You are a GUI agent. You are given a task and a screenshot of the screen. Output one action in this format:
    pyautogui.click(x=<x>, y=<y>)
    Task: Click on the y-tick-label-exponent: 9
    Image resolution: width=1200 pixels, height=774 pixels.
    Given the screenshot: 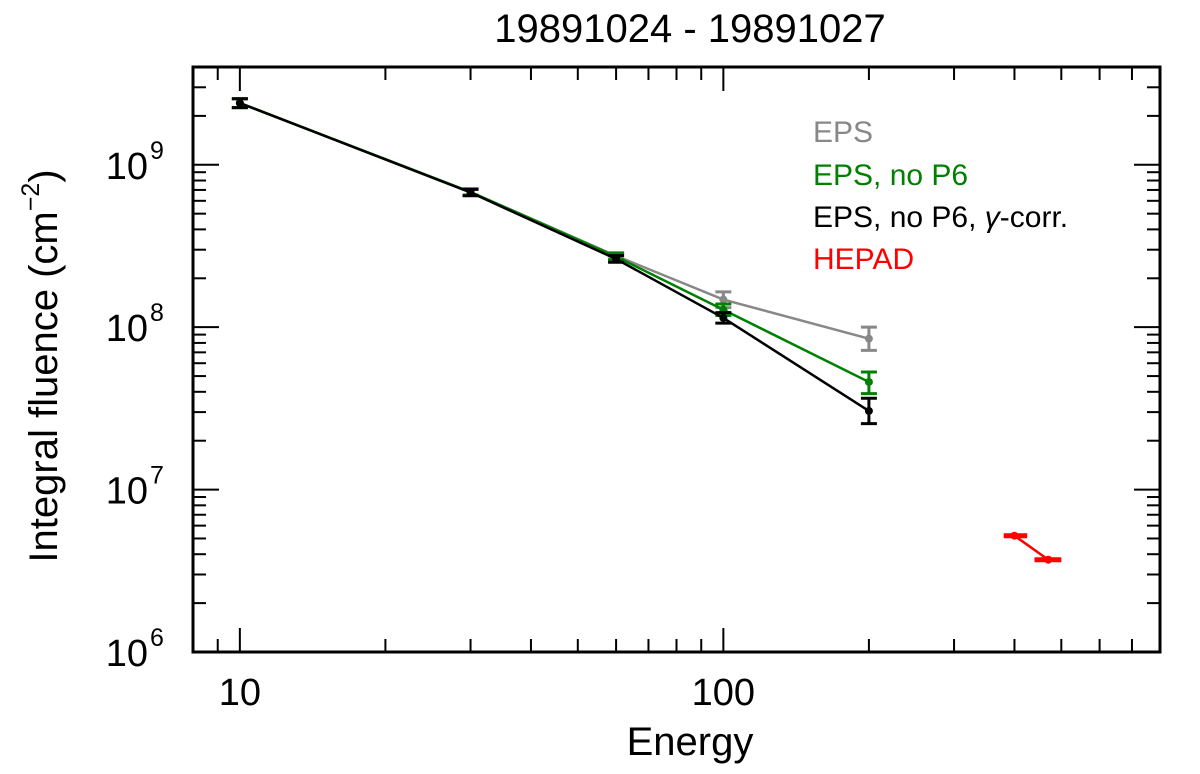 What is the action you would take?
    pyautogui.click(x=157, y=151)
    